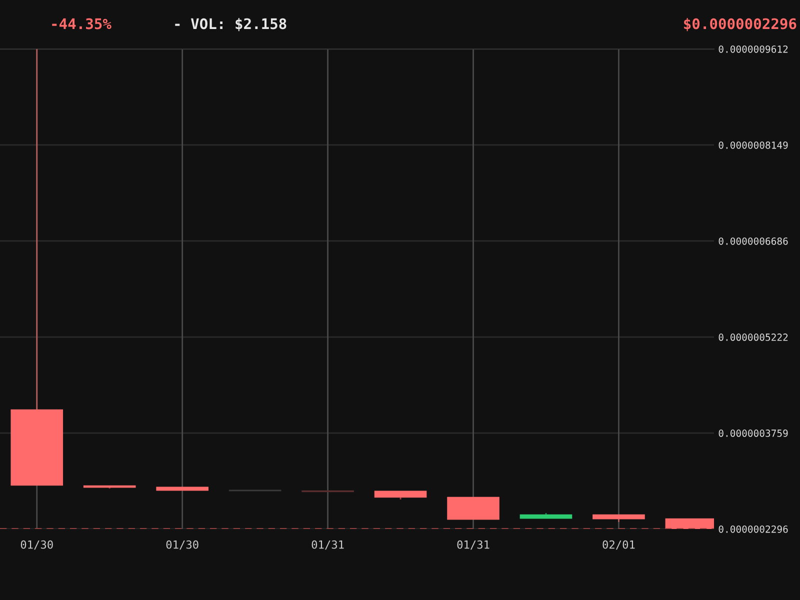  I want to click on y-tick-label: 0.0000009612, so click(753, 49).